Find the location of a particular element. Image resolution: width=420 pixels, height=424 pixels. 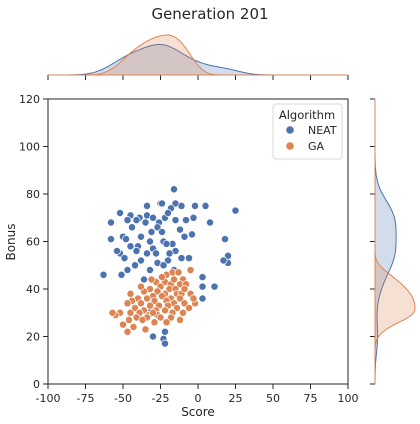

top-kde-ga is located at coordinates (198, 55).